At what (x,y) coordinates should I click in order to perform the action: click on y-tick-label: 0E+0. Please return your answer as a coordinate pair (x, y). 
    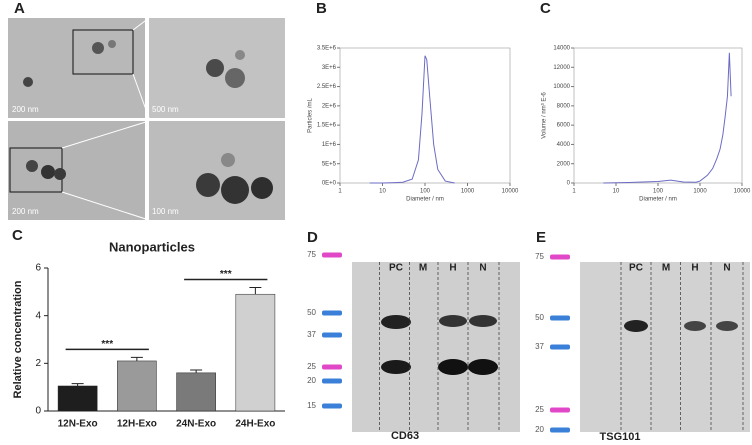
    Looking at the image, I should click on (329, 184).